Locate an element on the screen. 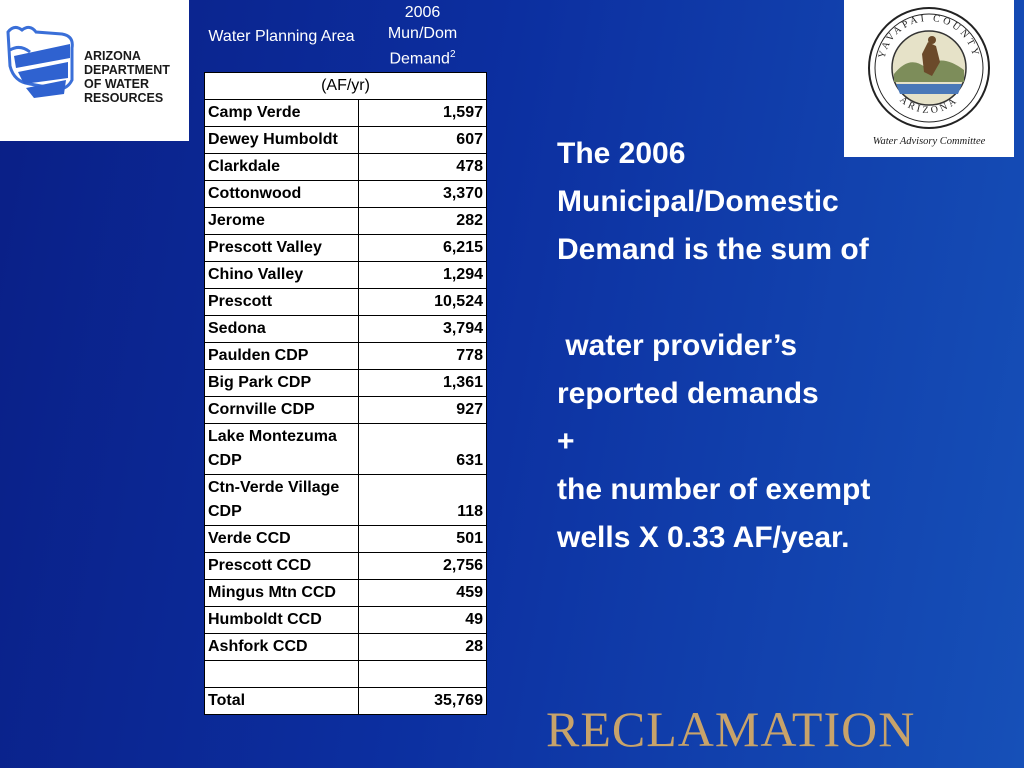 The image size is (1024, 768). demand-cell: 927 is located at coordinates (422, 410).